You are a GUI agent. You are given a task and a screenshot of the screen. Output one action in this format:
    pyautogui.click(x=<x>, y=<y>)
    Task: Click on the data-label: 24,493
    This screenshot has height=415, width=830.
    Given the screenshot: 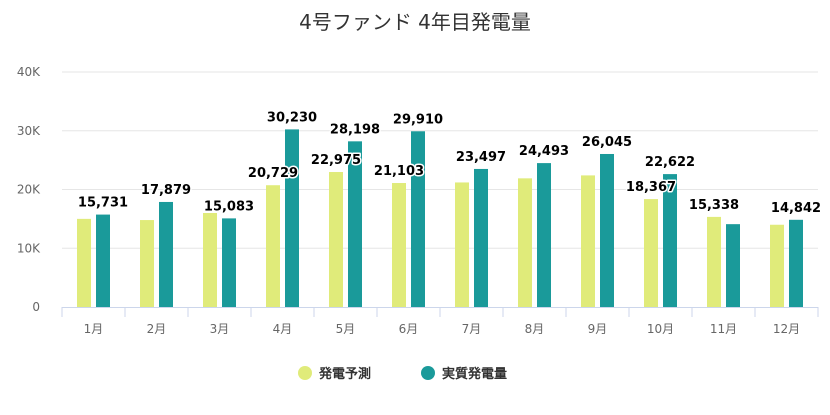 What is the action you would take?
    pyautogui.click(x=544, y=151)
    